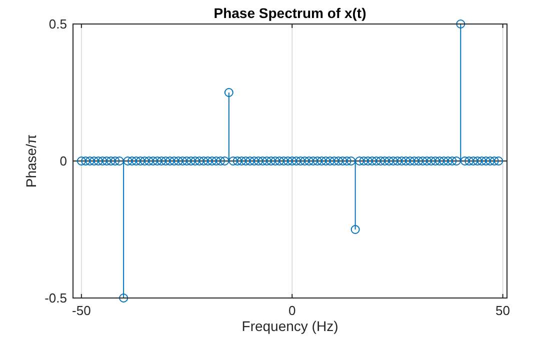 Image resolution: width=560 pixels, height=337 pixels. Describe the element at coordinates (55, 298) in the screenshot. I see `y-tick-label: -0.5` at that location.